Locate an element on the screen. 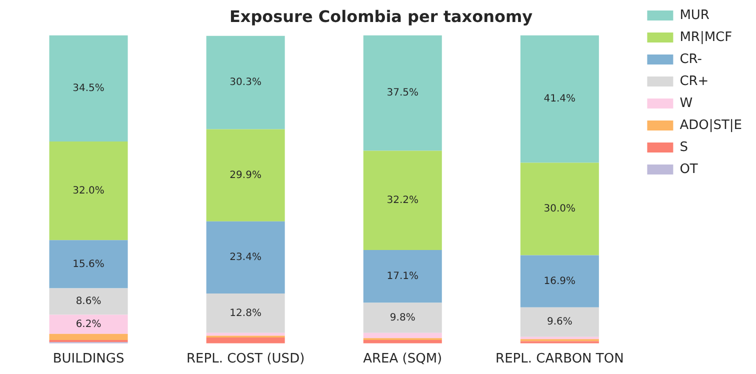 This screenshot has height=374, width=756. legend-label: CR- is located at coordinates (691, 59).